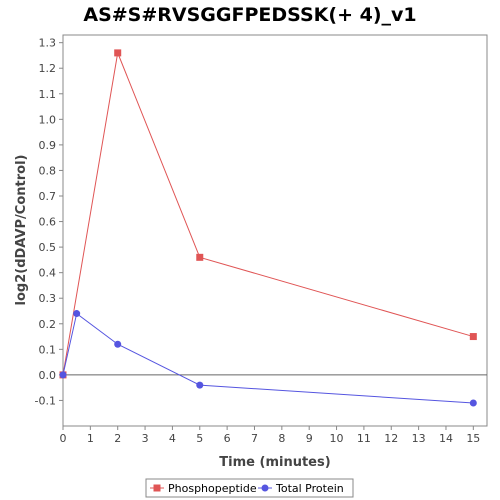 This screenshot has width=500, height=500. Describe the element at coordinates (48, 68) in the screenshot. I see `y-tick-label: 1.2` at that location.